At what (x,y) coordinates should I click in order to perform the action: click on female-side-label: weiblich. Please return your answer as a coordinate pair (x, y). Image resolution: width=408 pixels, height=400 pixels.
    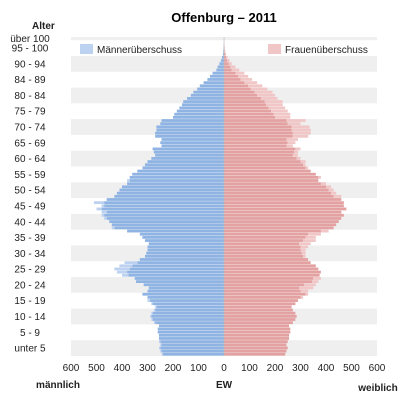
    Looking at the image, I should click on (377, 388).